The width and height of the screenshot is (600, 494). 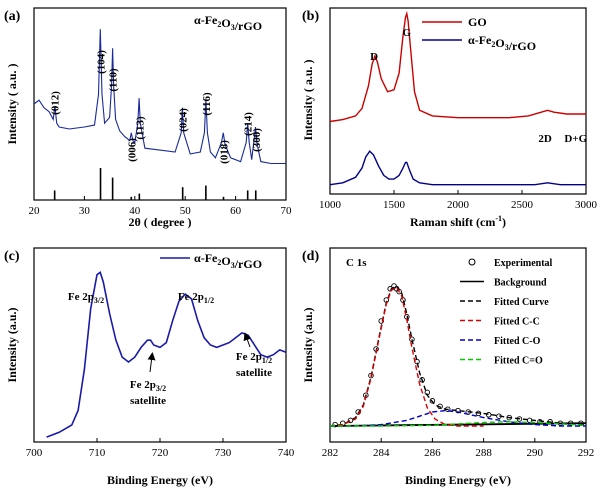 I want to click on panel-c-label-fe2p12: Fe 2p1/2, so click(x=196, y=298).